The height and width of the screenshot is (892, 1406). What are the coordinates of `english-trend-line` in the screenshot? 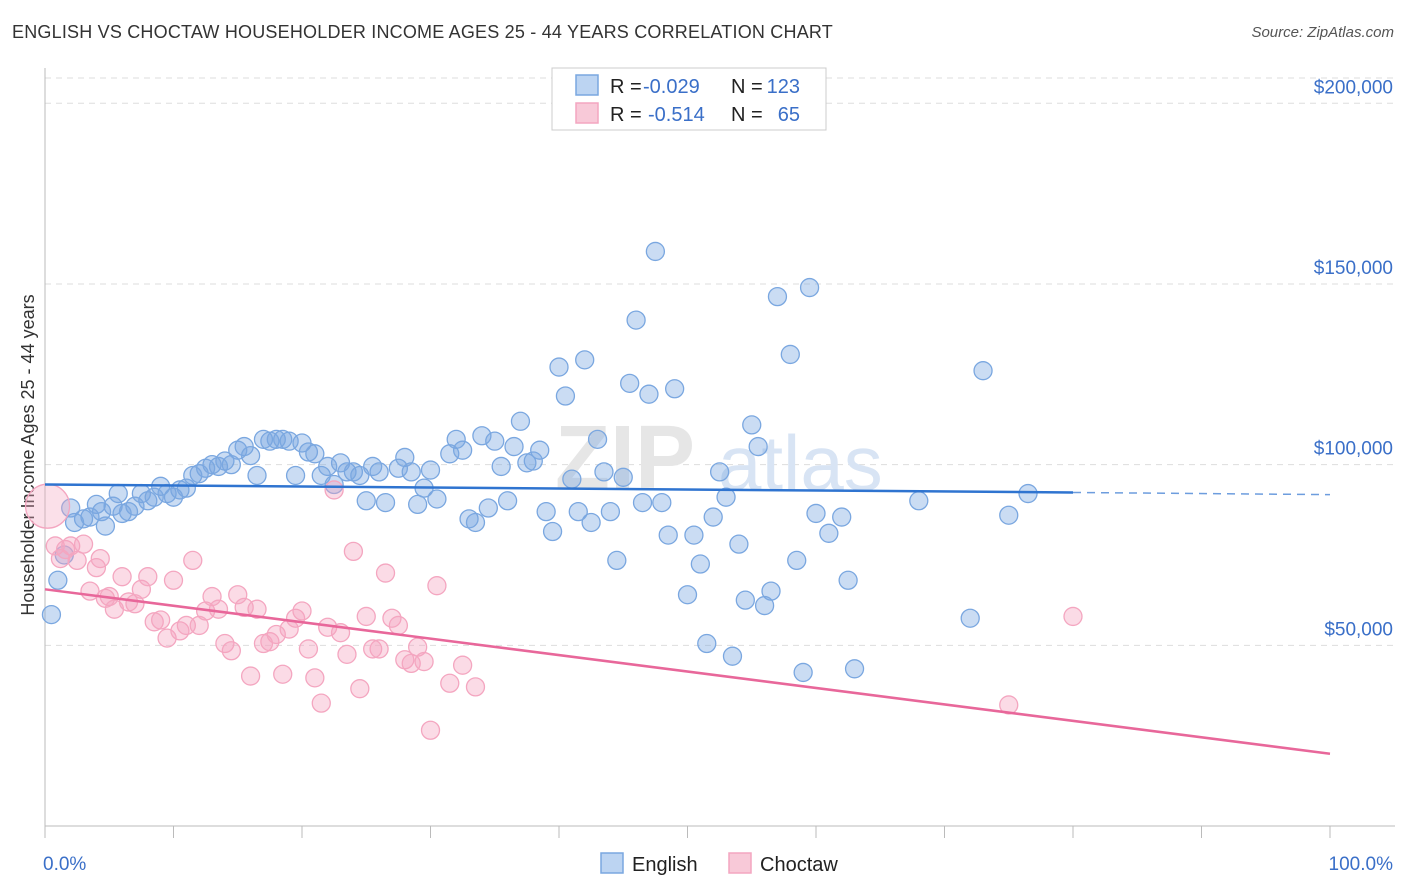 It's located at (559, 488).